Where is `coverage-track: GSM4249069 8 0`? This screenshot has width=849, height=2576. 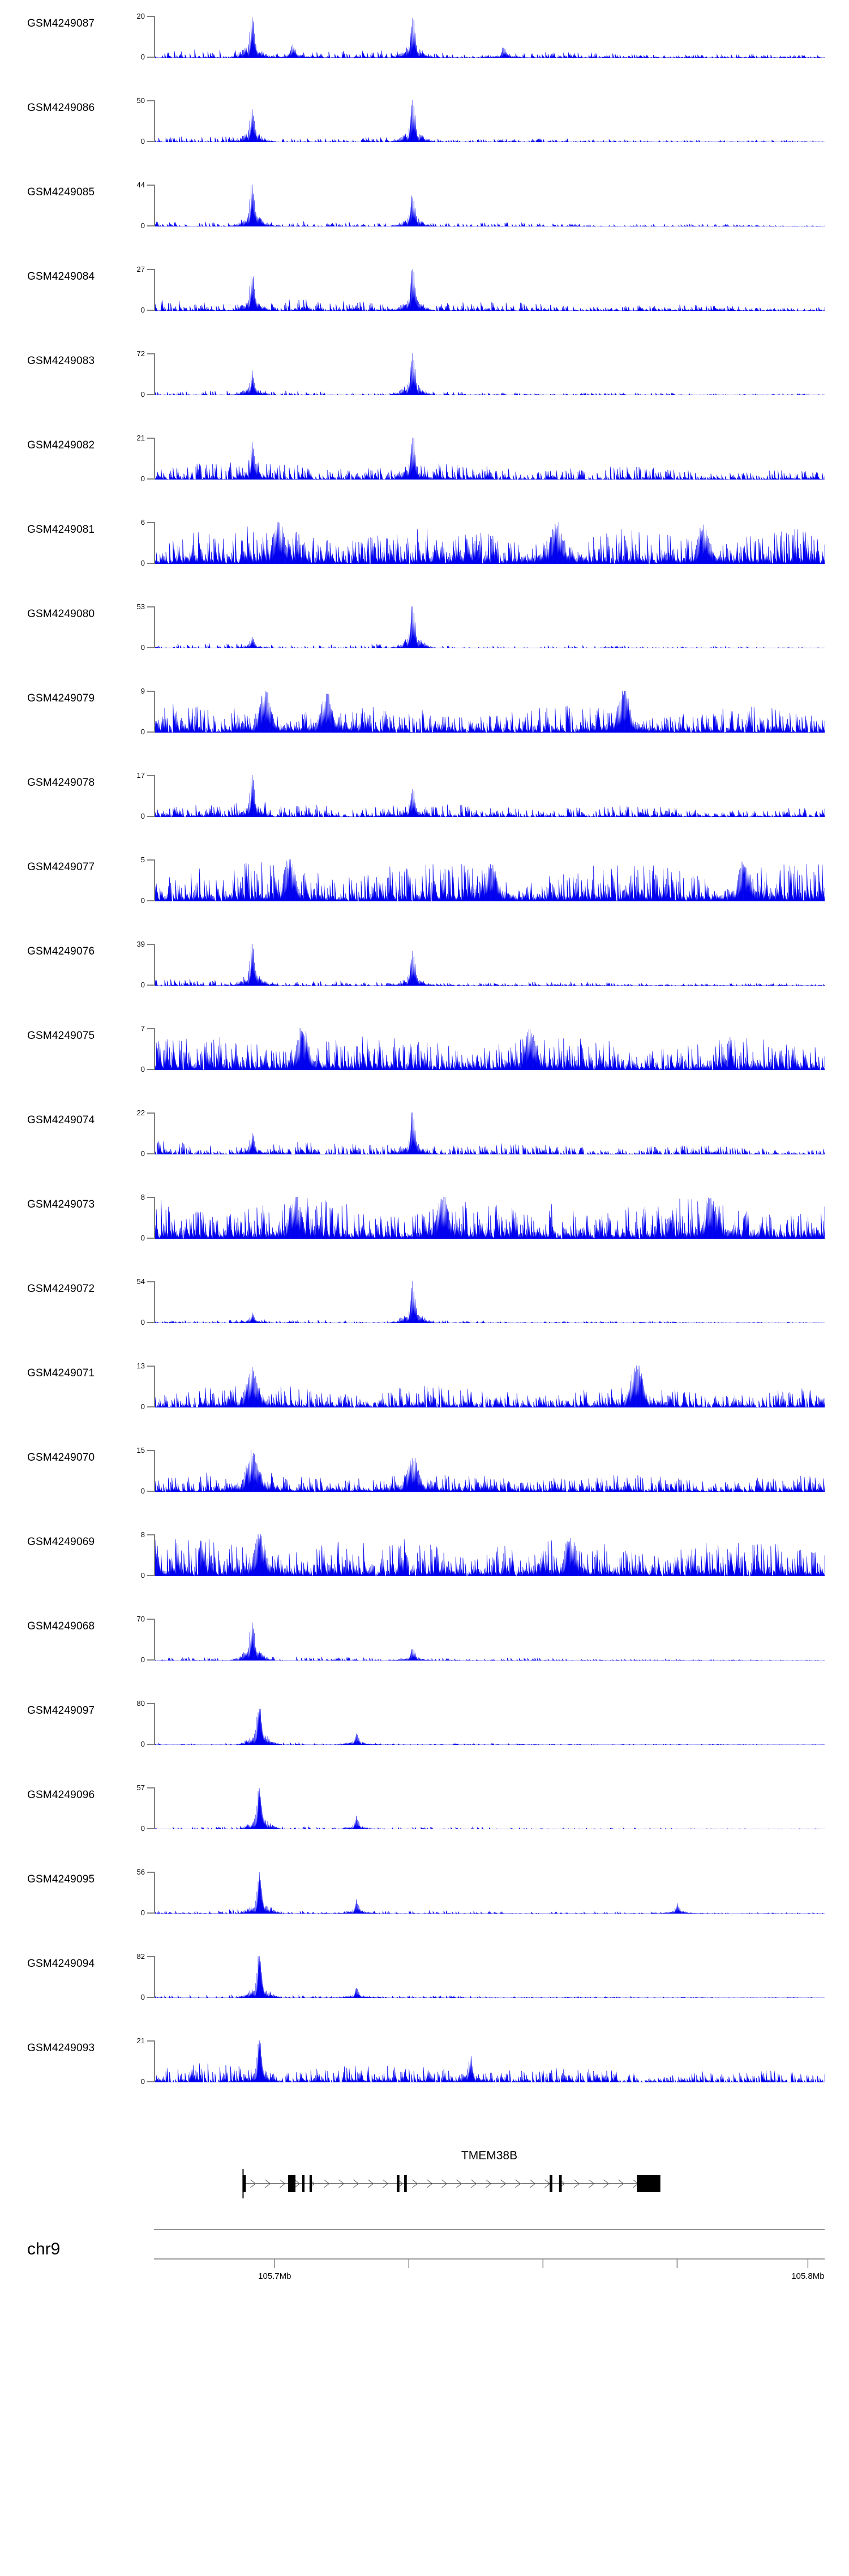 coverage-track: GSM4249069 8 0 is located at coordinates (424, 1555).